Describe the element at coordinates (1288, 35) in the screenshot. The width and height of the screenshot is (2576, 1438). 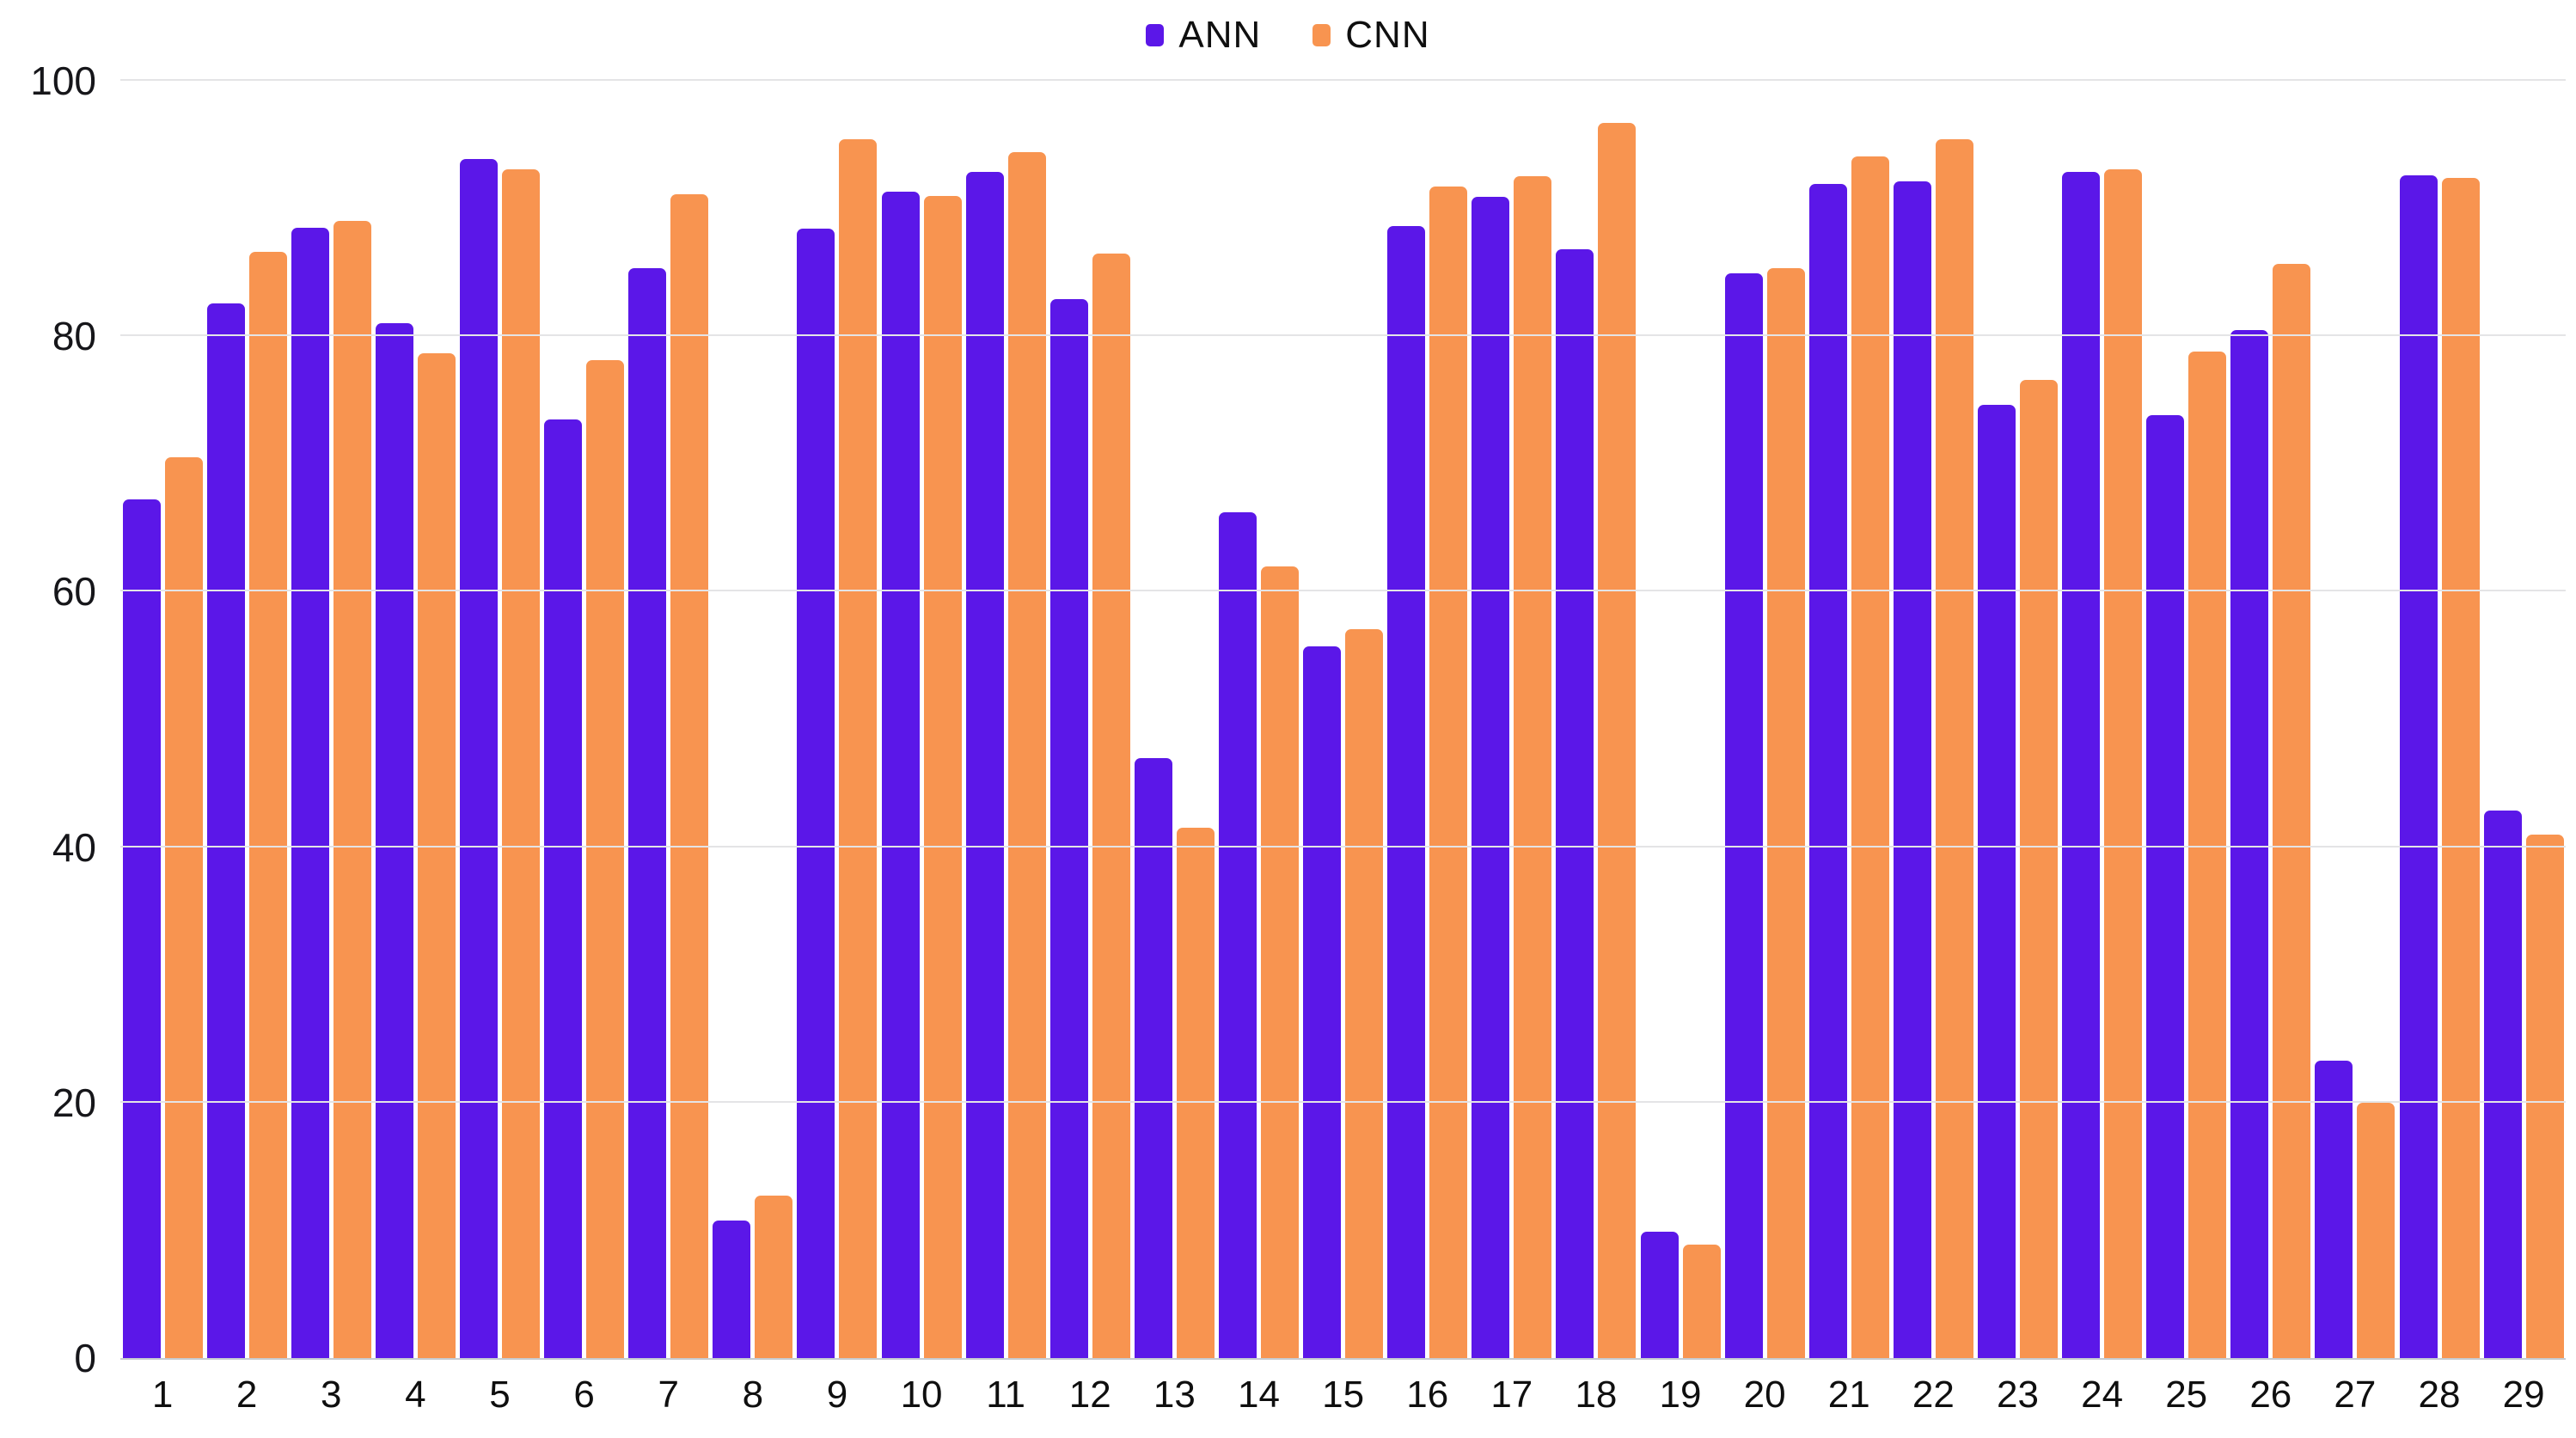
I see `legend: ANN CNN` at that location.